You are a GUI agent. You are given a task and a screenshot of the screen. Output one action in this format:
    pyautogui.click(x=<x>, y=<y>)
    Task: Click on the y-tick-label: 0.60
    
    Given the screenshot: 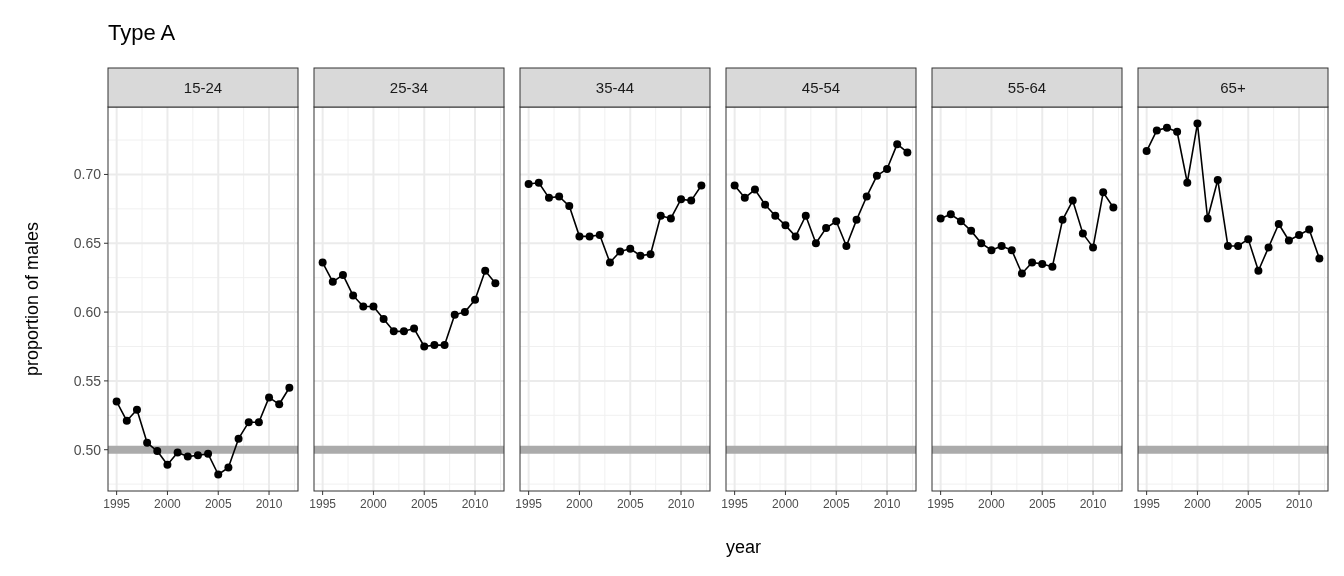 What is the action you would take?
    pyautogui.click(x=87, y=312)
    